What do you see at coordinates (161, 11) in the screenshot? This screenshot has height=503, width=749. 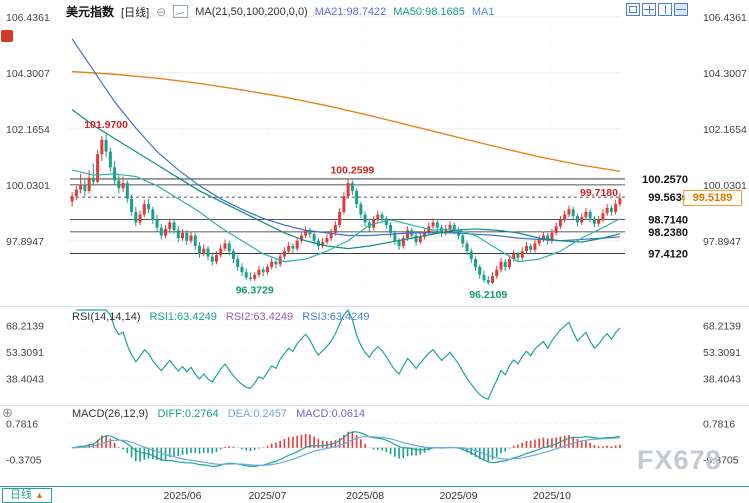 I see `collapse-icon: ⊖` at bounding box center [161, 11].